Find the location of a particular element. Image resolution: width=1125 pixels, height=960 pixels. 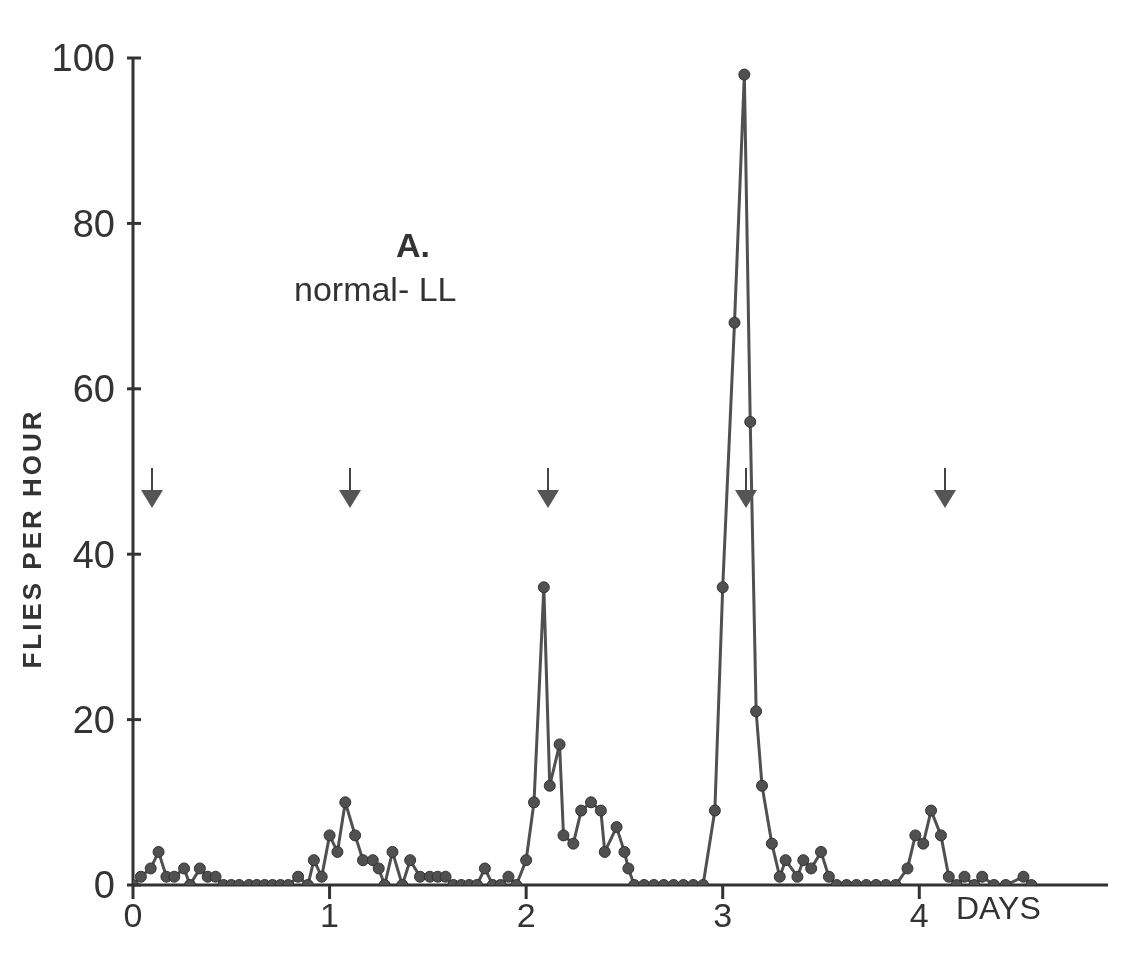

x-tick-label: 0 is located at coordinates (133, 915).